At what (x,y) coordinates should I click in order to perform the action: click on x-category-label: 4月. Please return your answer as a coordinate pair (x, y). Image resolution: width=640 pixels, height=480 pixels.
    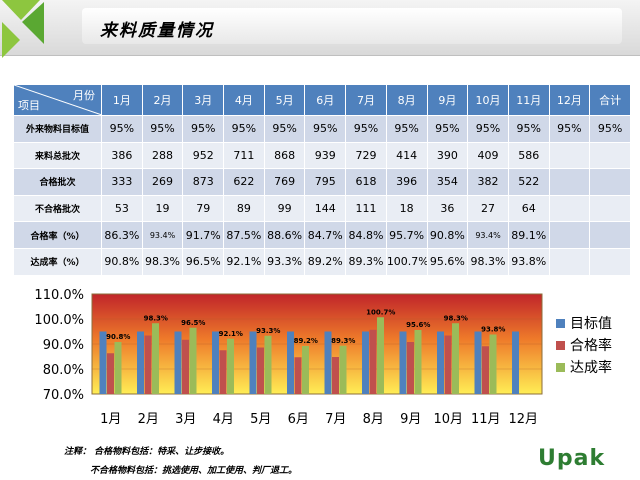
    Looking at the image, I should click on (223, 419).